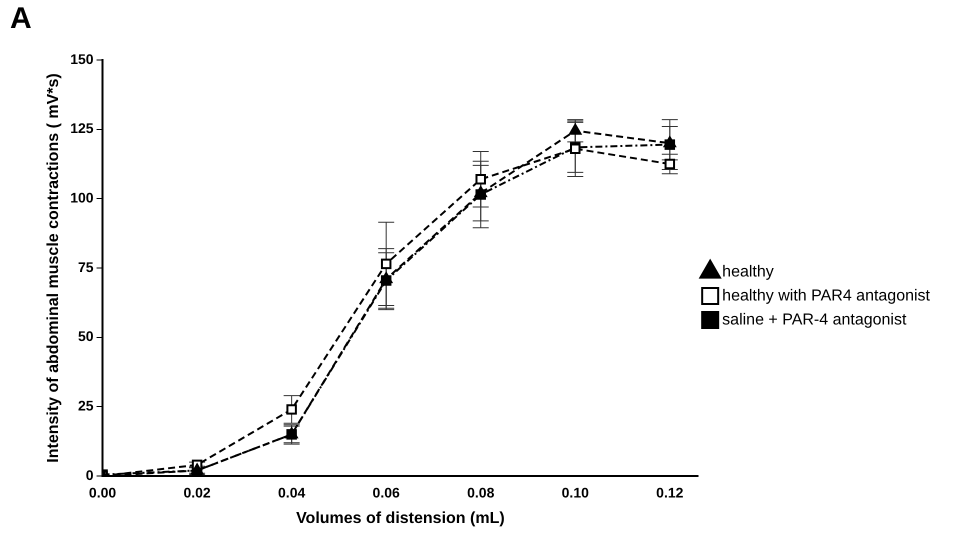 The width and height of the screenshot is (960, 542). I want to click on legend-label: saline + PAR-4 antagonist, so click(814, 319).